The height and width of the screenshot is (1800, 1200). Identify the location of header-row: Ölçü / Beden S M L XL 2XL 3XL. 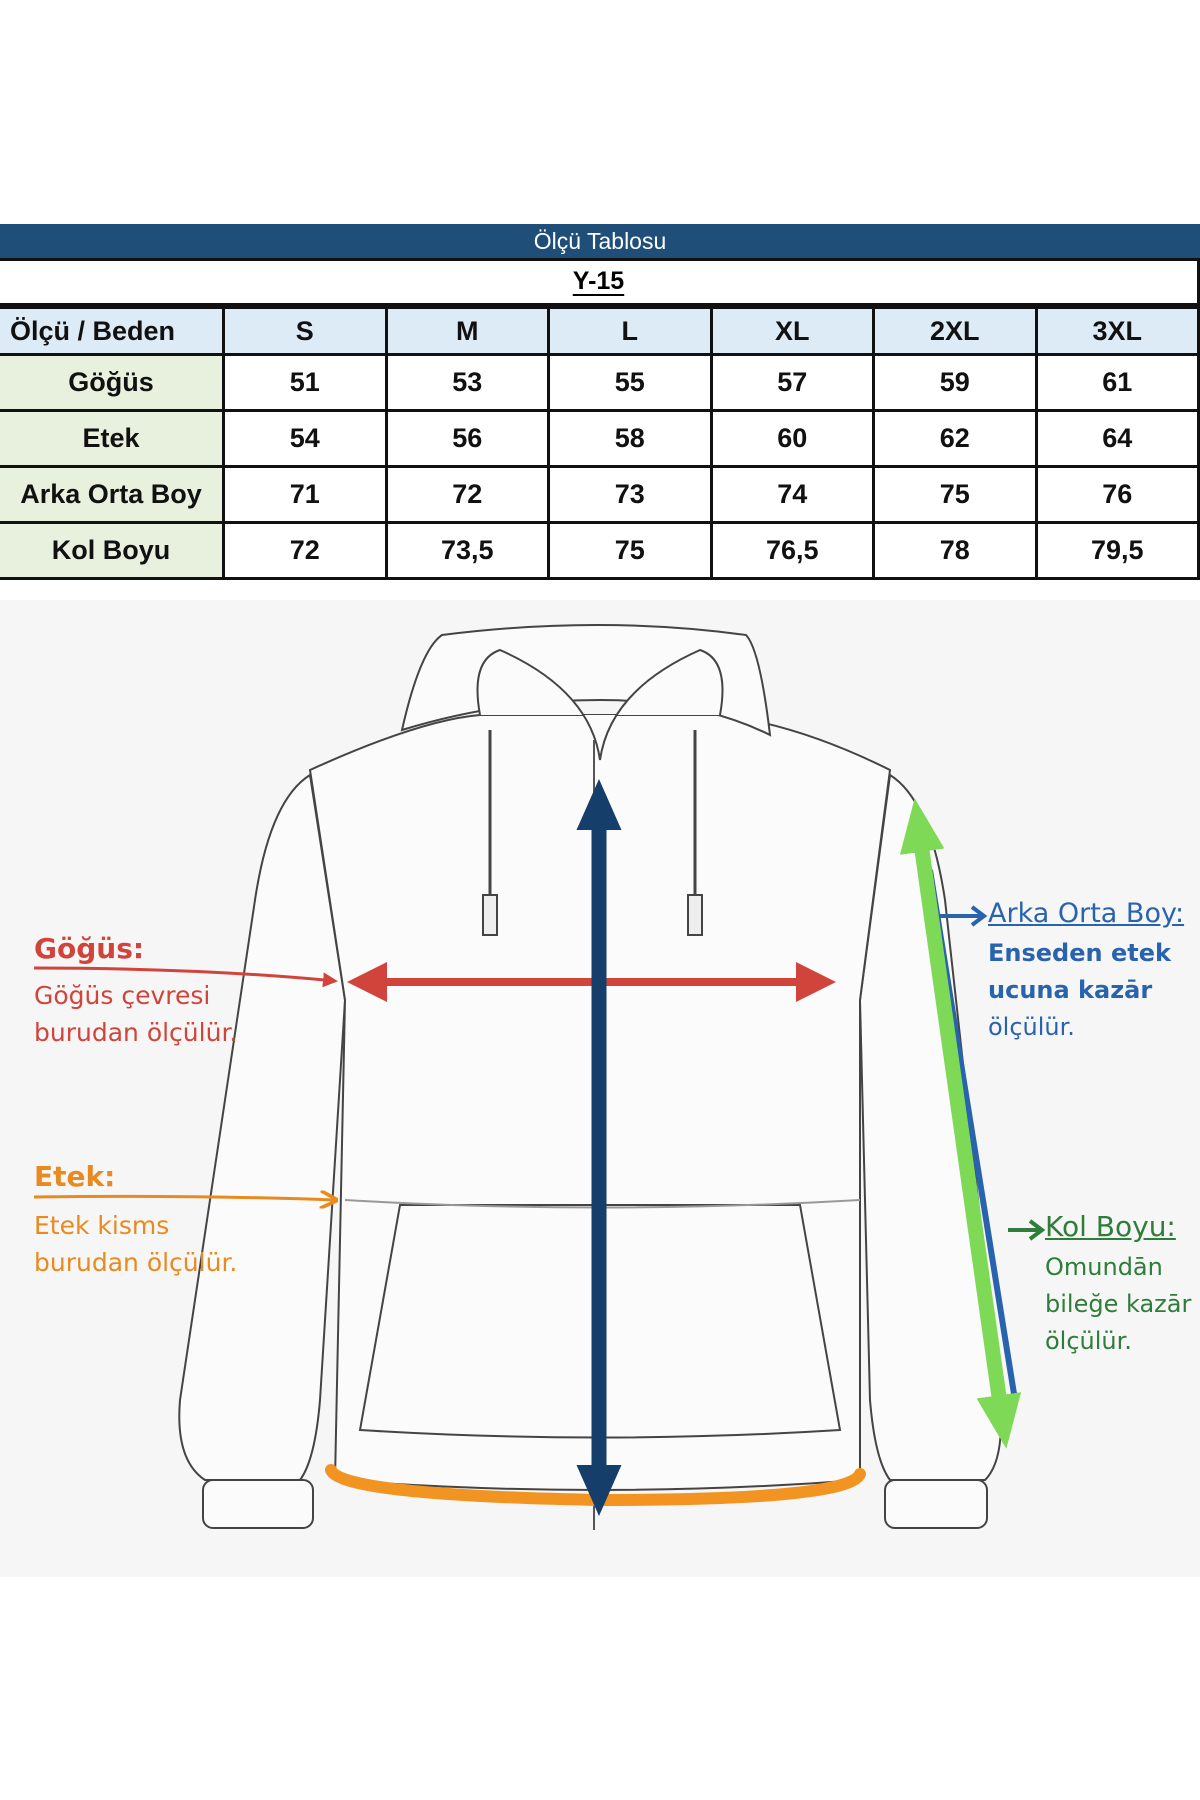
(600, 331).